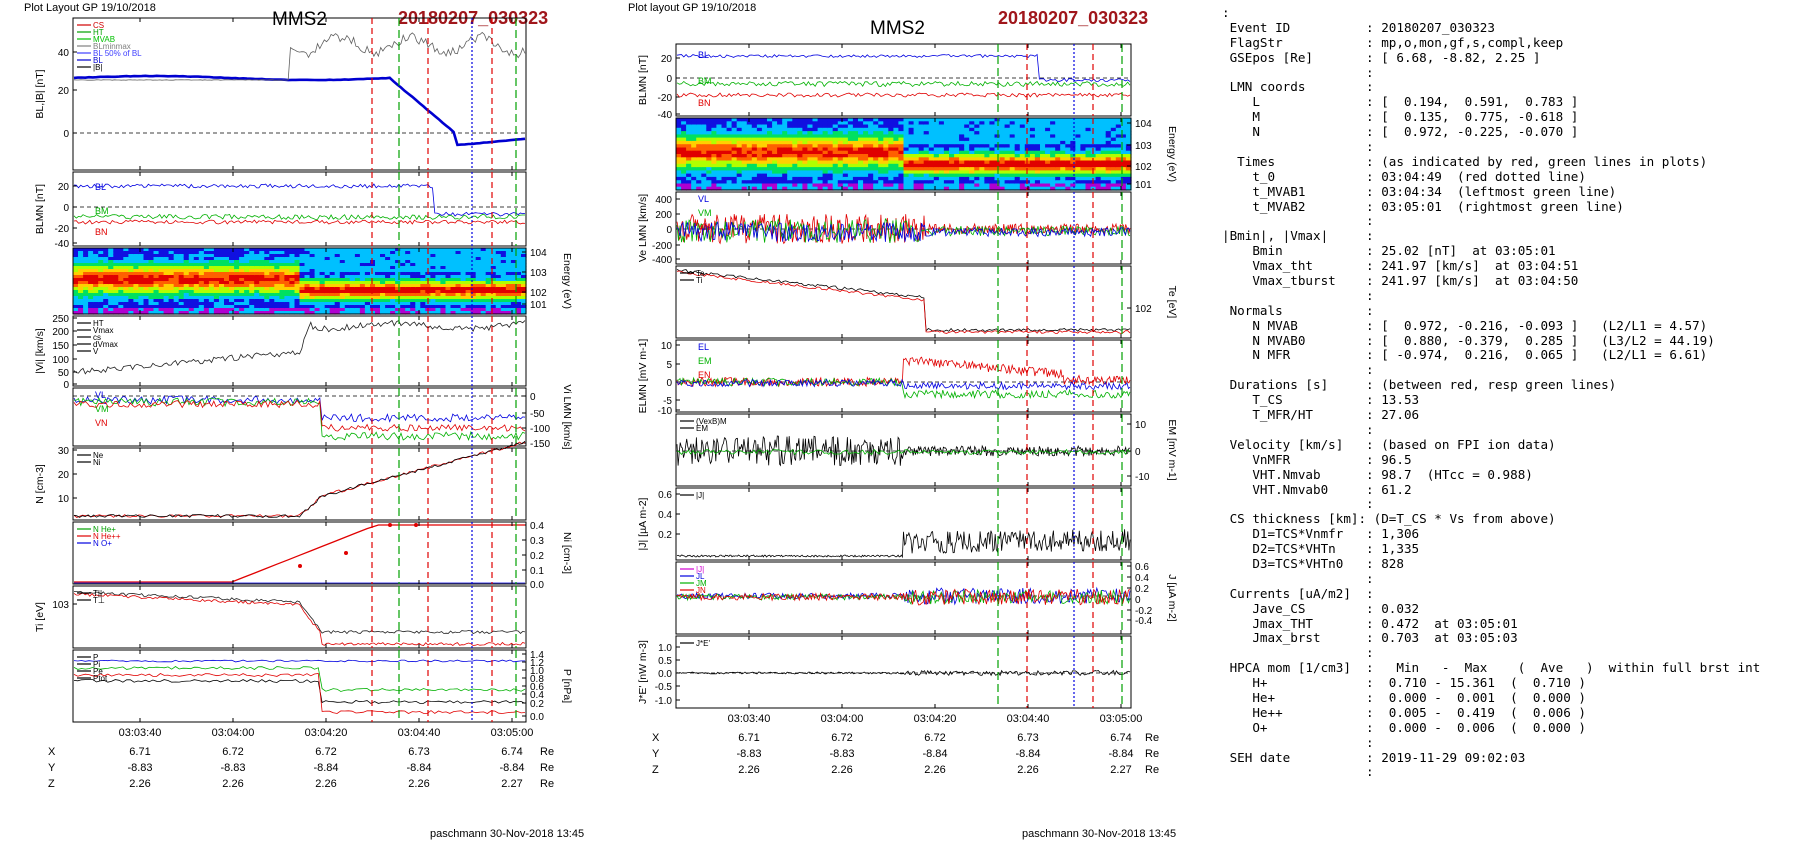 The image size is (1804, 841). What do you see at coordinates (537, 585) in the screenshot?
I see `y-tick-label: 0.0` at bounding box center [537, 585].